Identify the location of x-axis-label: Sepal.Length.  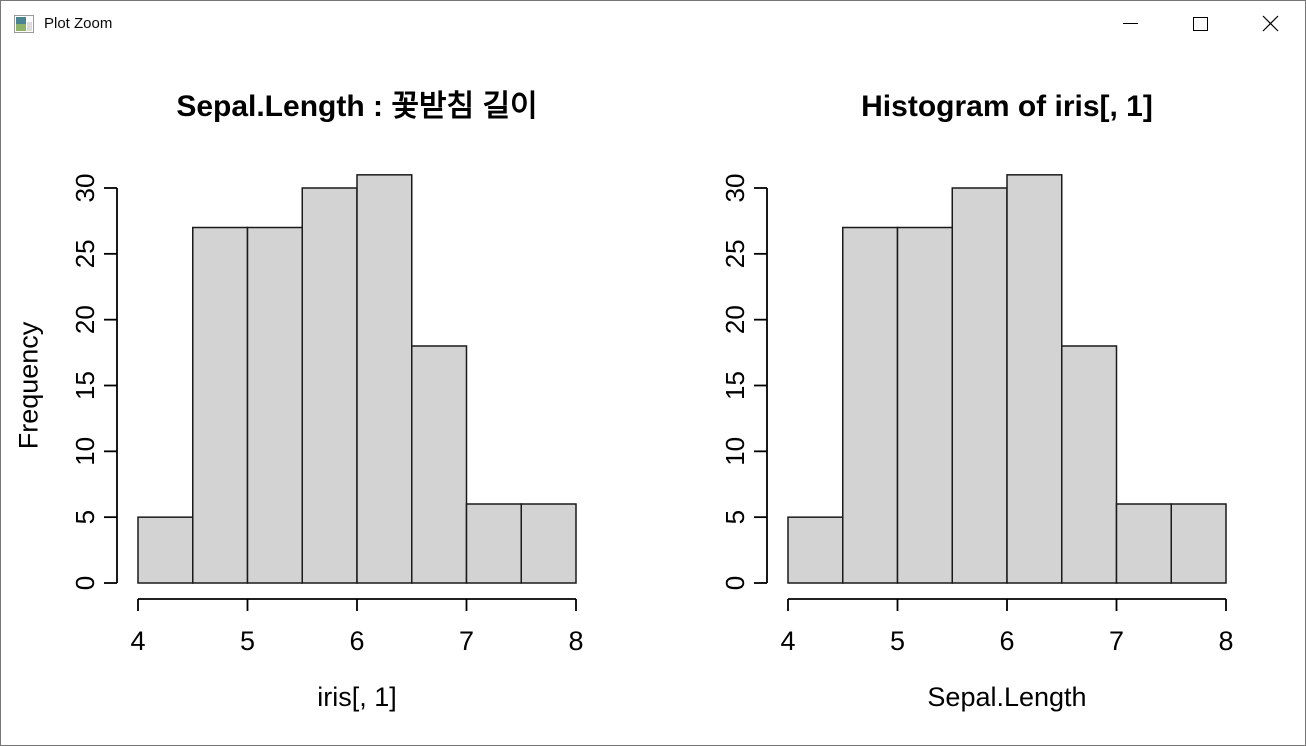
(1006, 697).